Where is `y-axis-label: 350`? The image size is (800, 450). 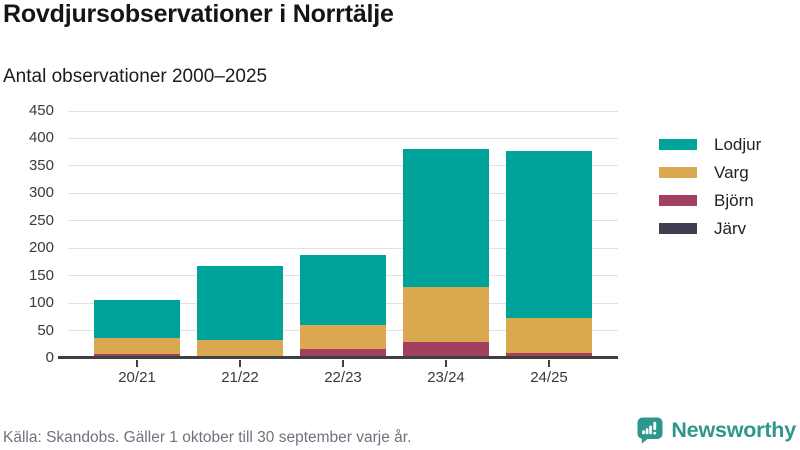
y-axis-label: 350 is located at coordinates (41, 165).